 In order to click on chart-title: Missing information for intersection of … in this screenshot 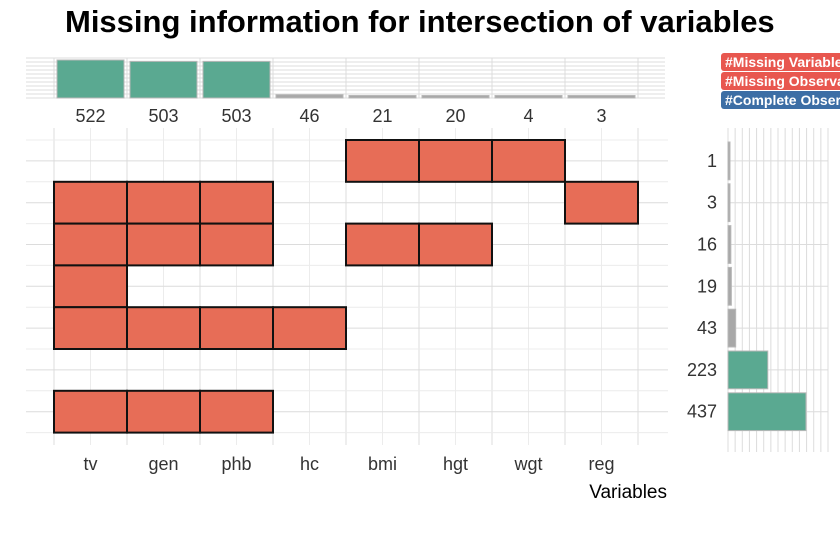, I will do `click(420, 21)`.